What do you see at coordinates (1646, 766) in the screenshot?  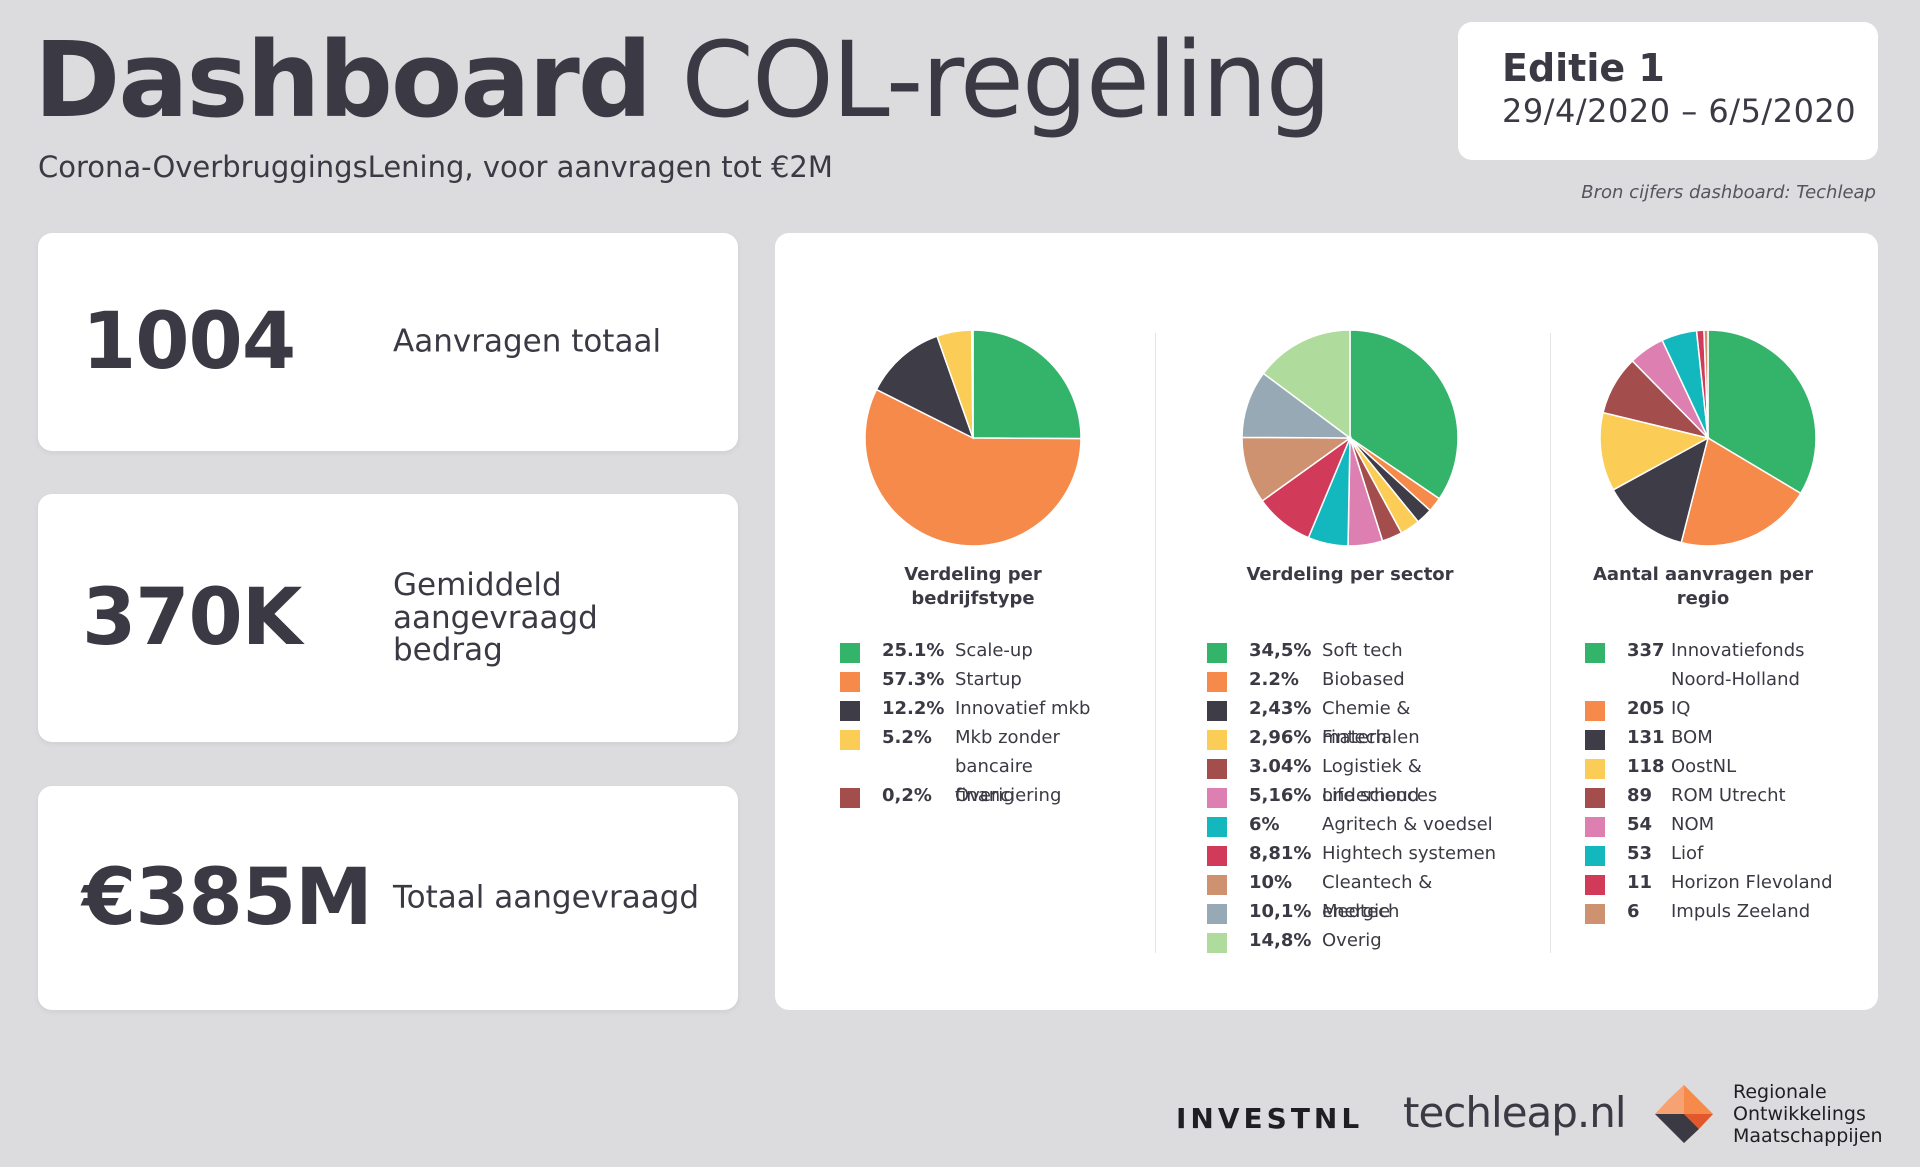 I see `legend-value: 118` at bounding box center [1646, 766].